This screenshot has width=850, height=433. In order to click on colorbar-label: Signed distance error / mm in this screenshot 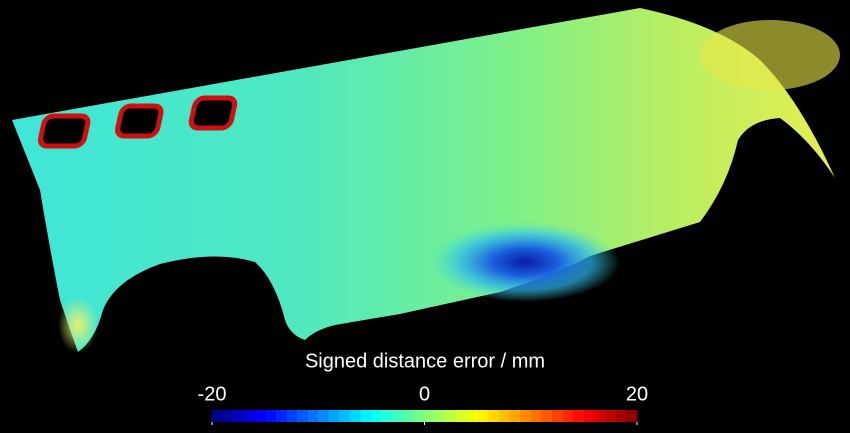, I will do `click(425, 361)`.